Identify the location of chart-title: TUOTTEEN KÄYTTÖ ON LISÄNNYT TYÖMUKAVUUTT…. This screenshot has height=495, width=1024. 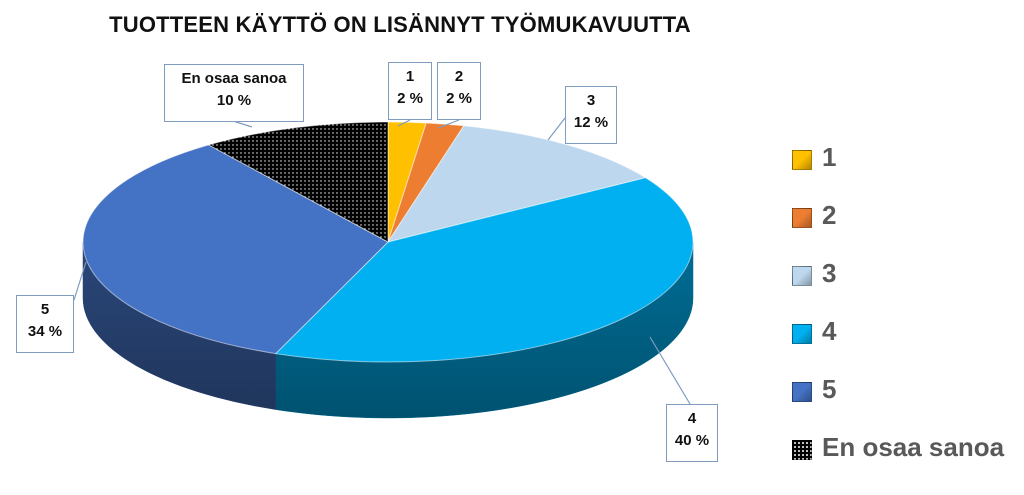
(400, 24).